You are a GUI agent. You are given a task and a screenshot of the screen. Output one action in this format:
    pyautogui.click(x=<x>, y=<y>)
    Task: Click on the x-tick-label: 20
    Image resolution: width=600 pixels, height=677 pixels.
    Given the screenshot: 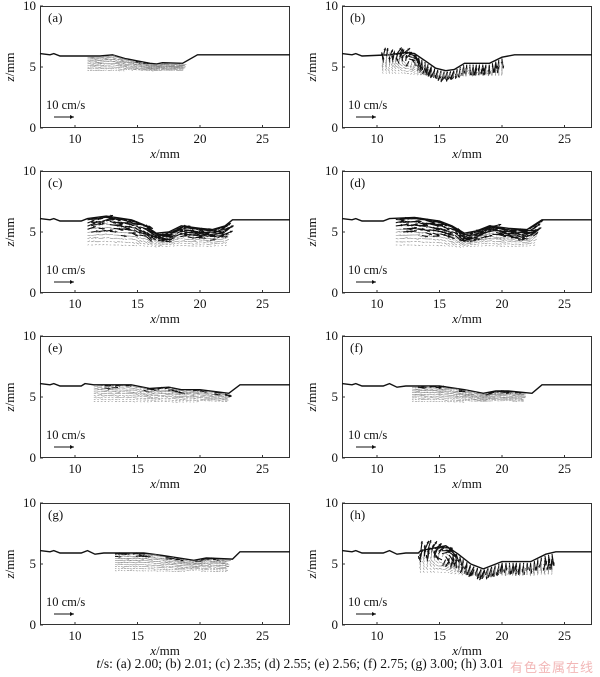 What is the action you would take?
    pyautogui.click(x=502, y=303)
    